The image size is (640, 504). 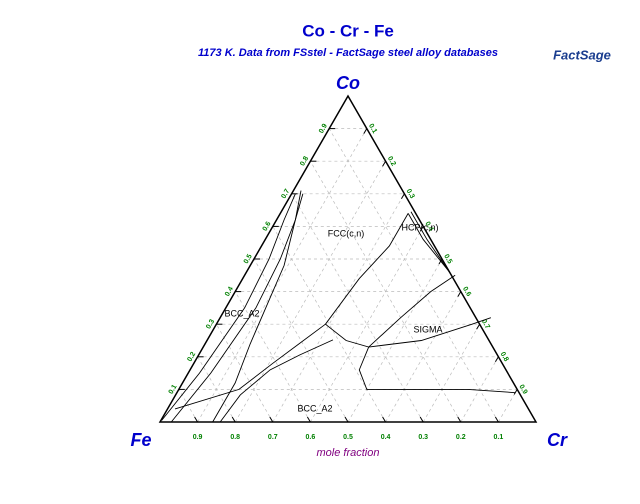 What do you see at coordinates (346, 233) in the screenshot?
I see `phase-label: FCC(c,n)` at bounding box center [346, 233].